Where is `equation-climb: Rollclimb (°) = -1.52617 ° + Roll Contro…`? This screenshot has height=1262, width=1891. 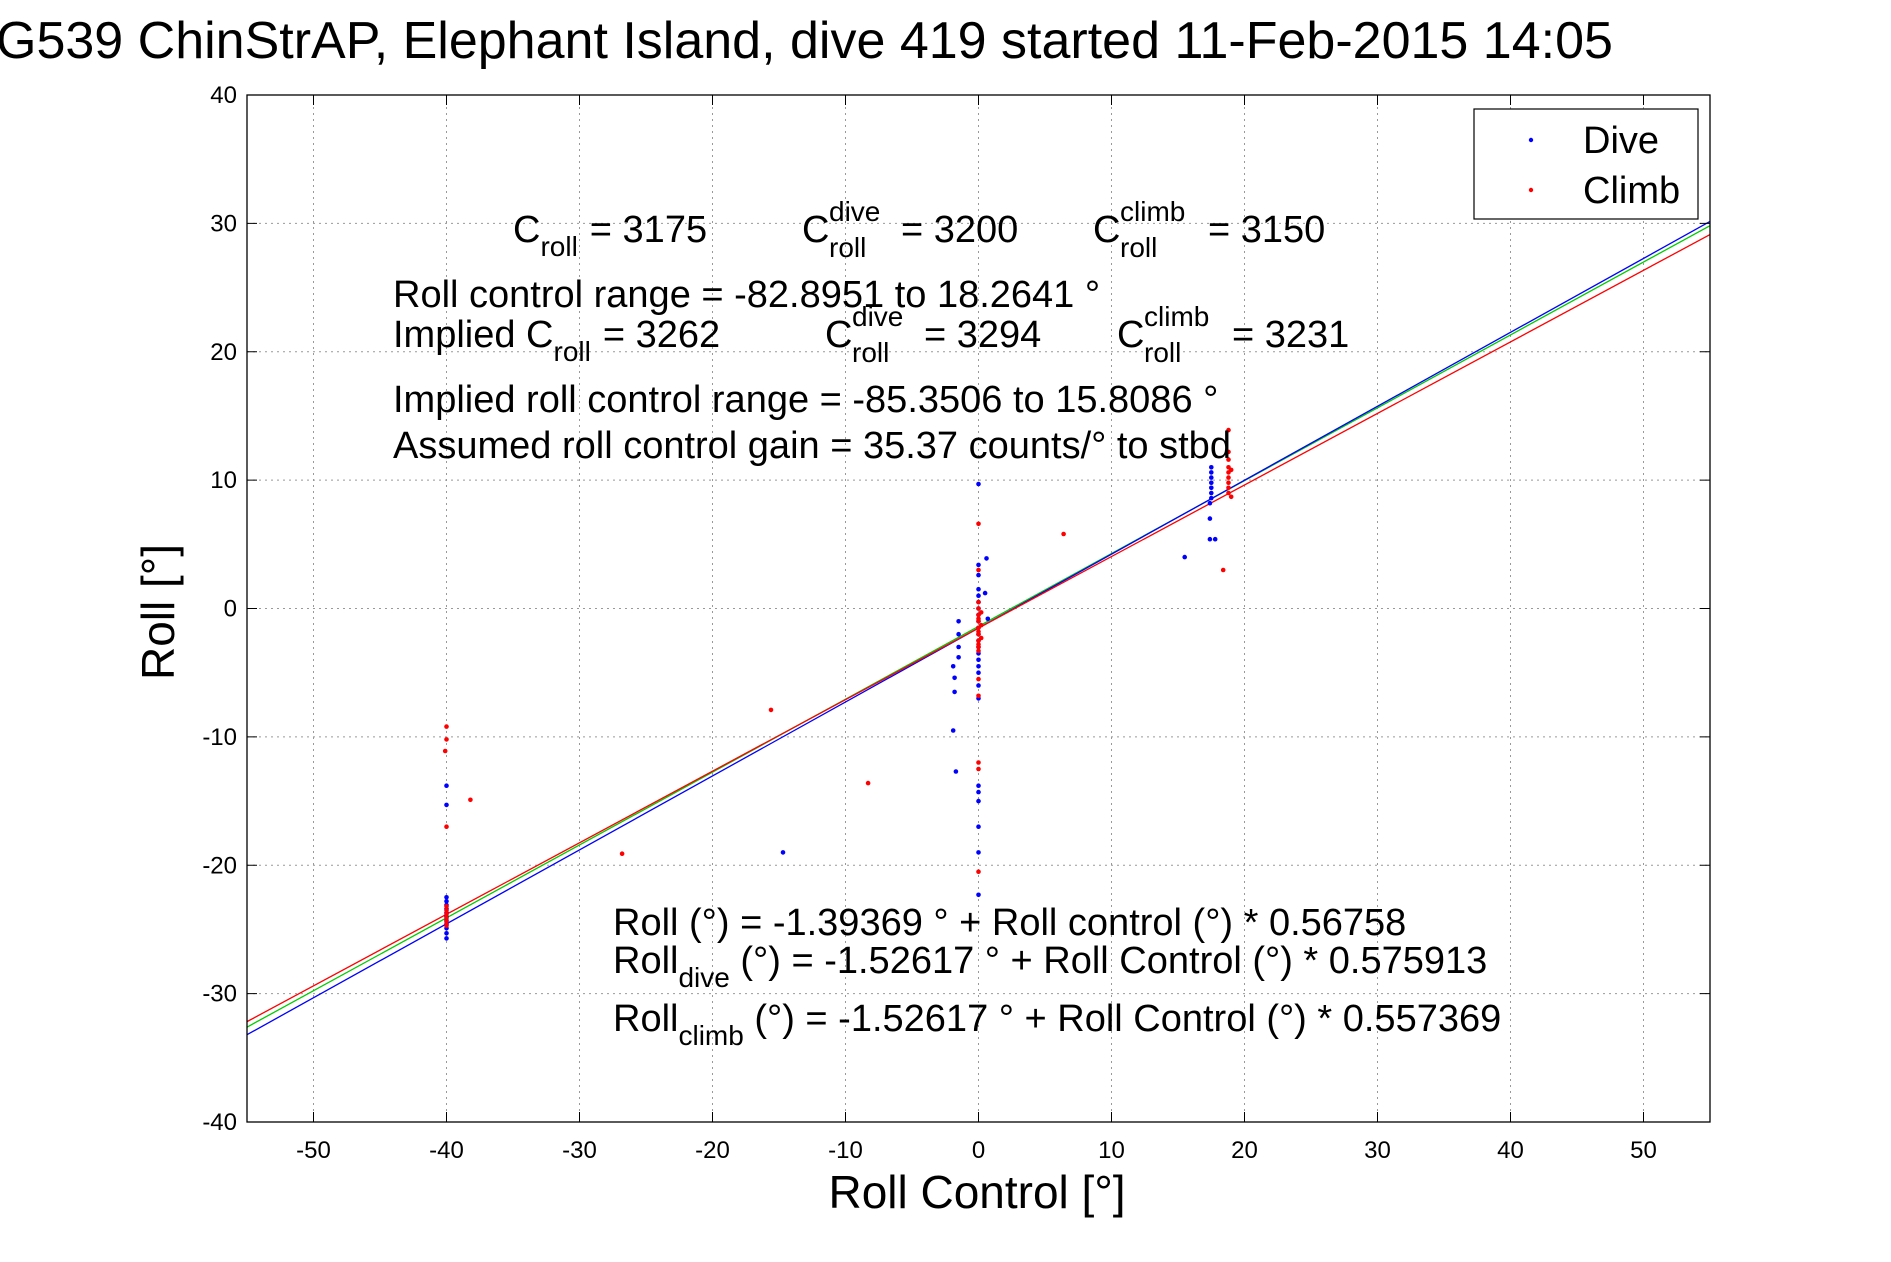 equation-climb: Rollclimb (°) = -1.52617 ° + Roll Contro… is located at coordinates (1057, 1024).